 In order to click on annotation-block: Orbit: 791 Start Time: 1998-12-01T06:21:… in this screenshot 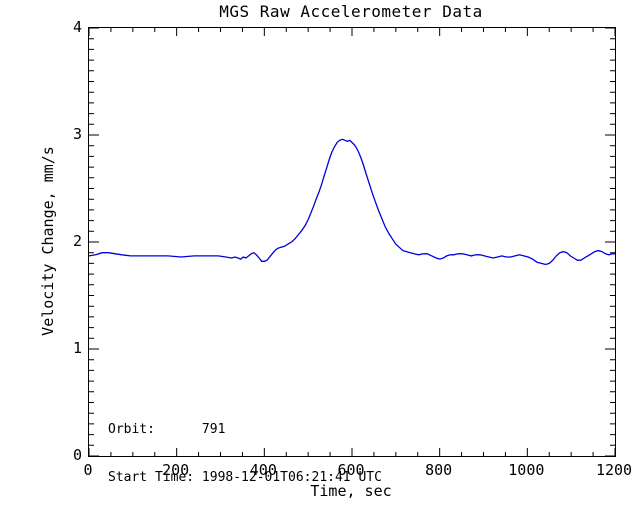, I will do `click(245, 451)`.